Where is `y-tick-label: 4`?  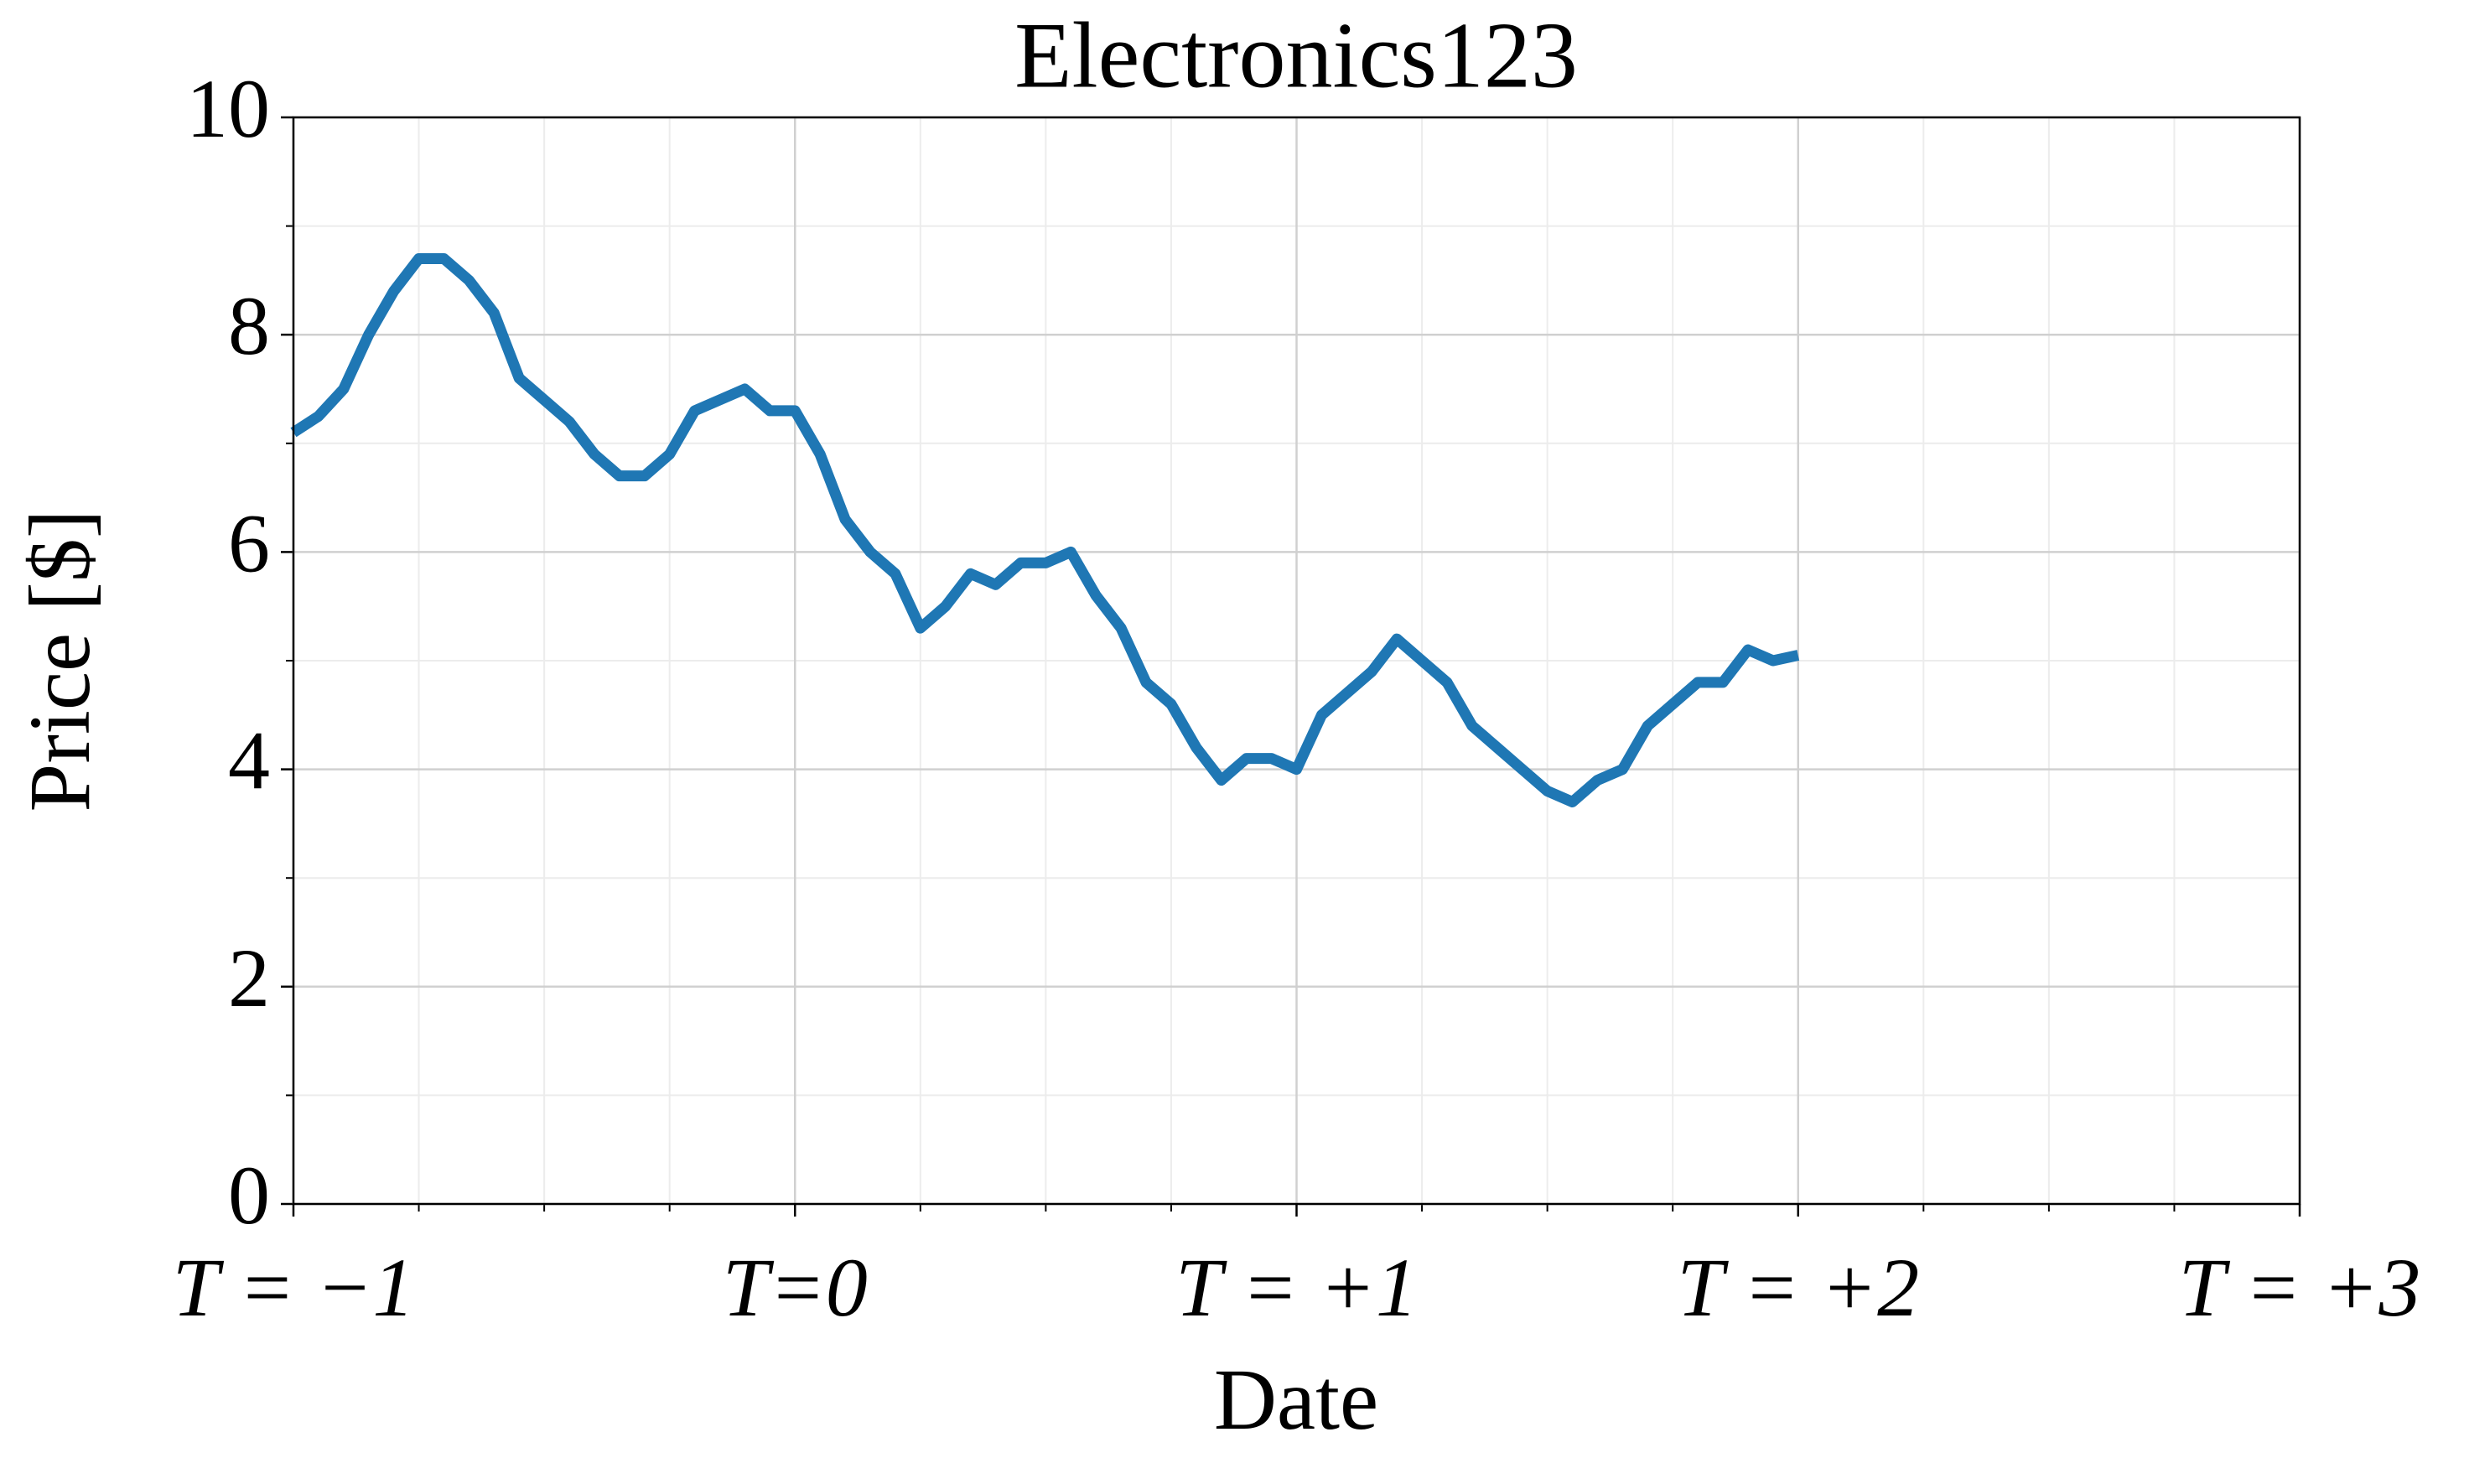 y-tick-label: 4 is located at coordinates (249, 760).